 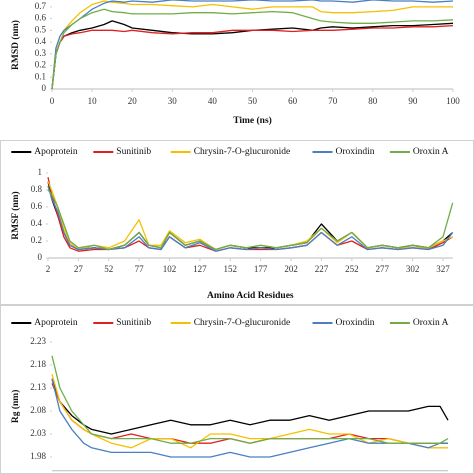 What do you see at coordinates (250, 296) in the screenshot?
I see `x-axis-title: Amino Acid Residues` at bounding box center [250, 296].